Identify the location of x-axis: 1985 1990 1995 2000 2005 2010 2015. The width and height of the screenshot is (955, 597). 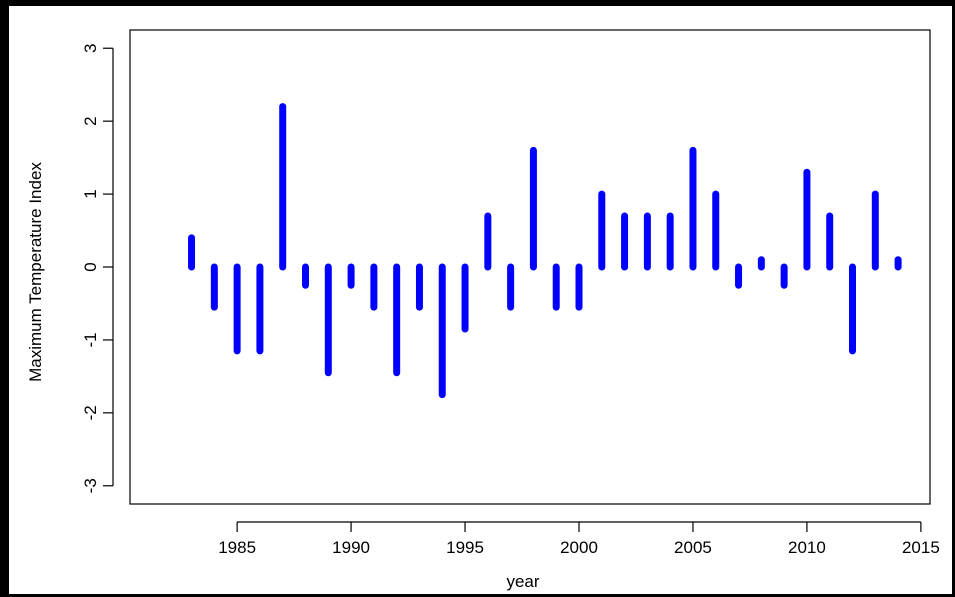
(579, 539).